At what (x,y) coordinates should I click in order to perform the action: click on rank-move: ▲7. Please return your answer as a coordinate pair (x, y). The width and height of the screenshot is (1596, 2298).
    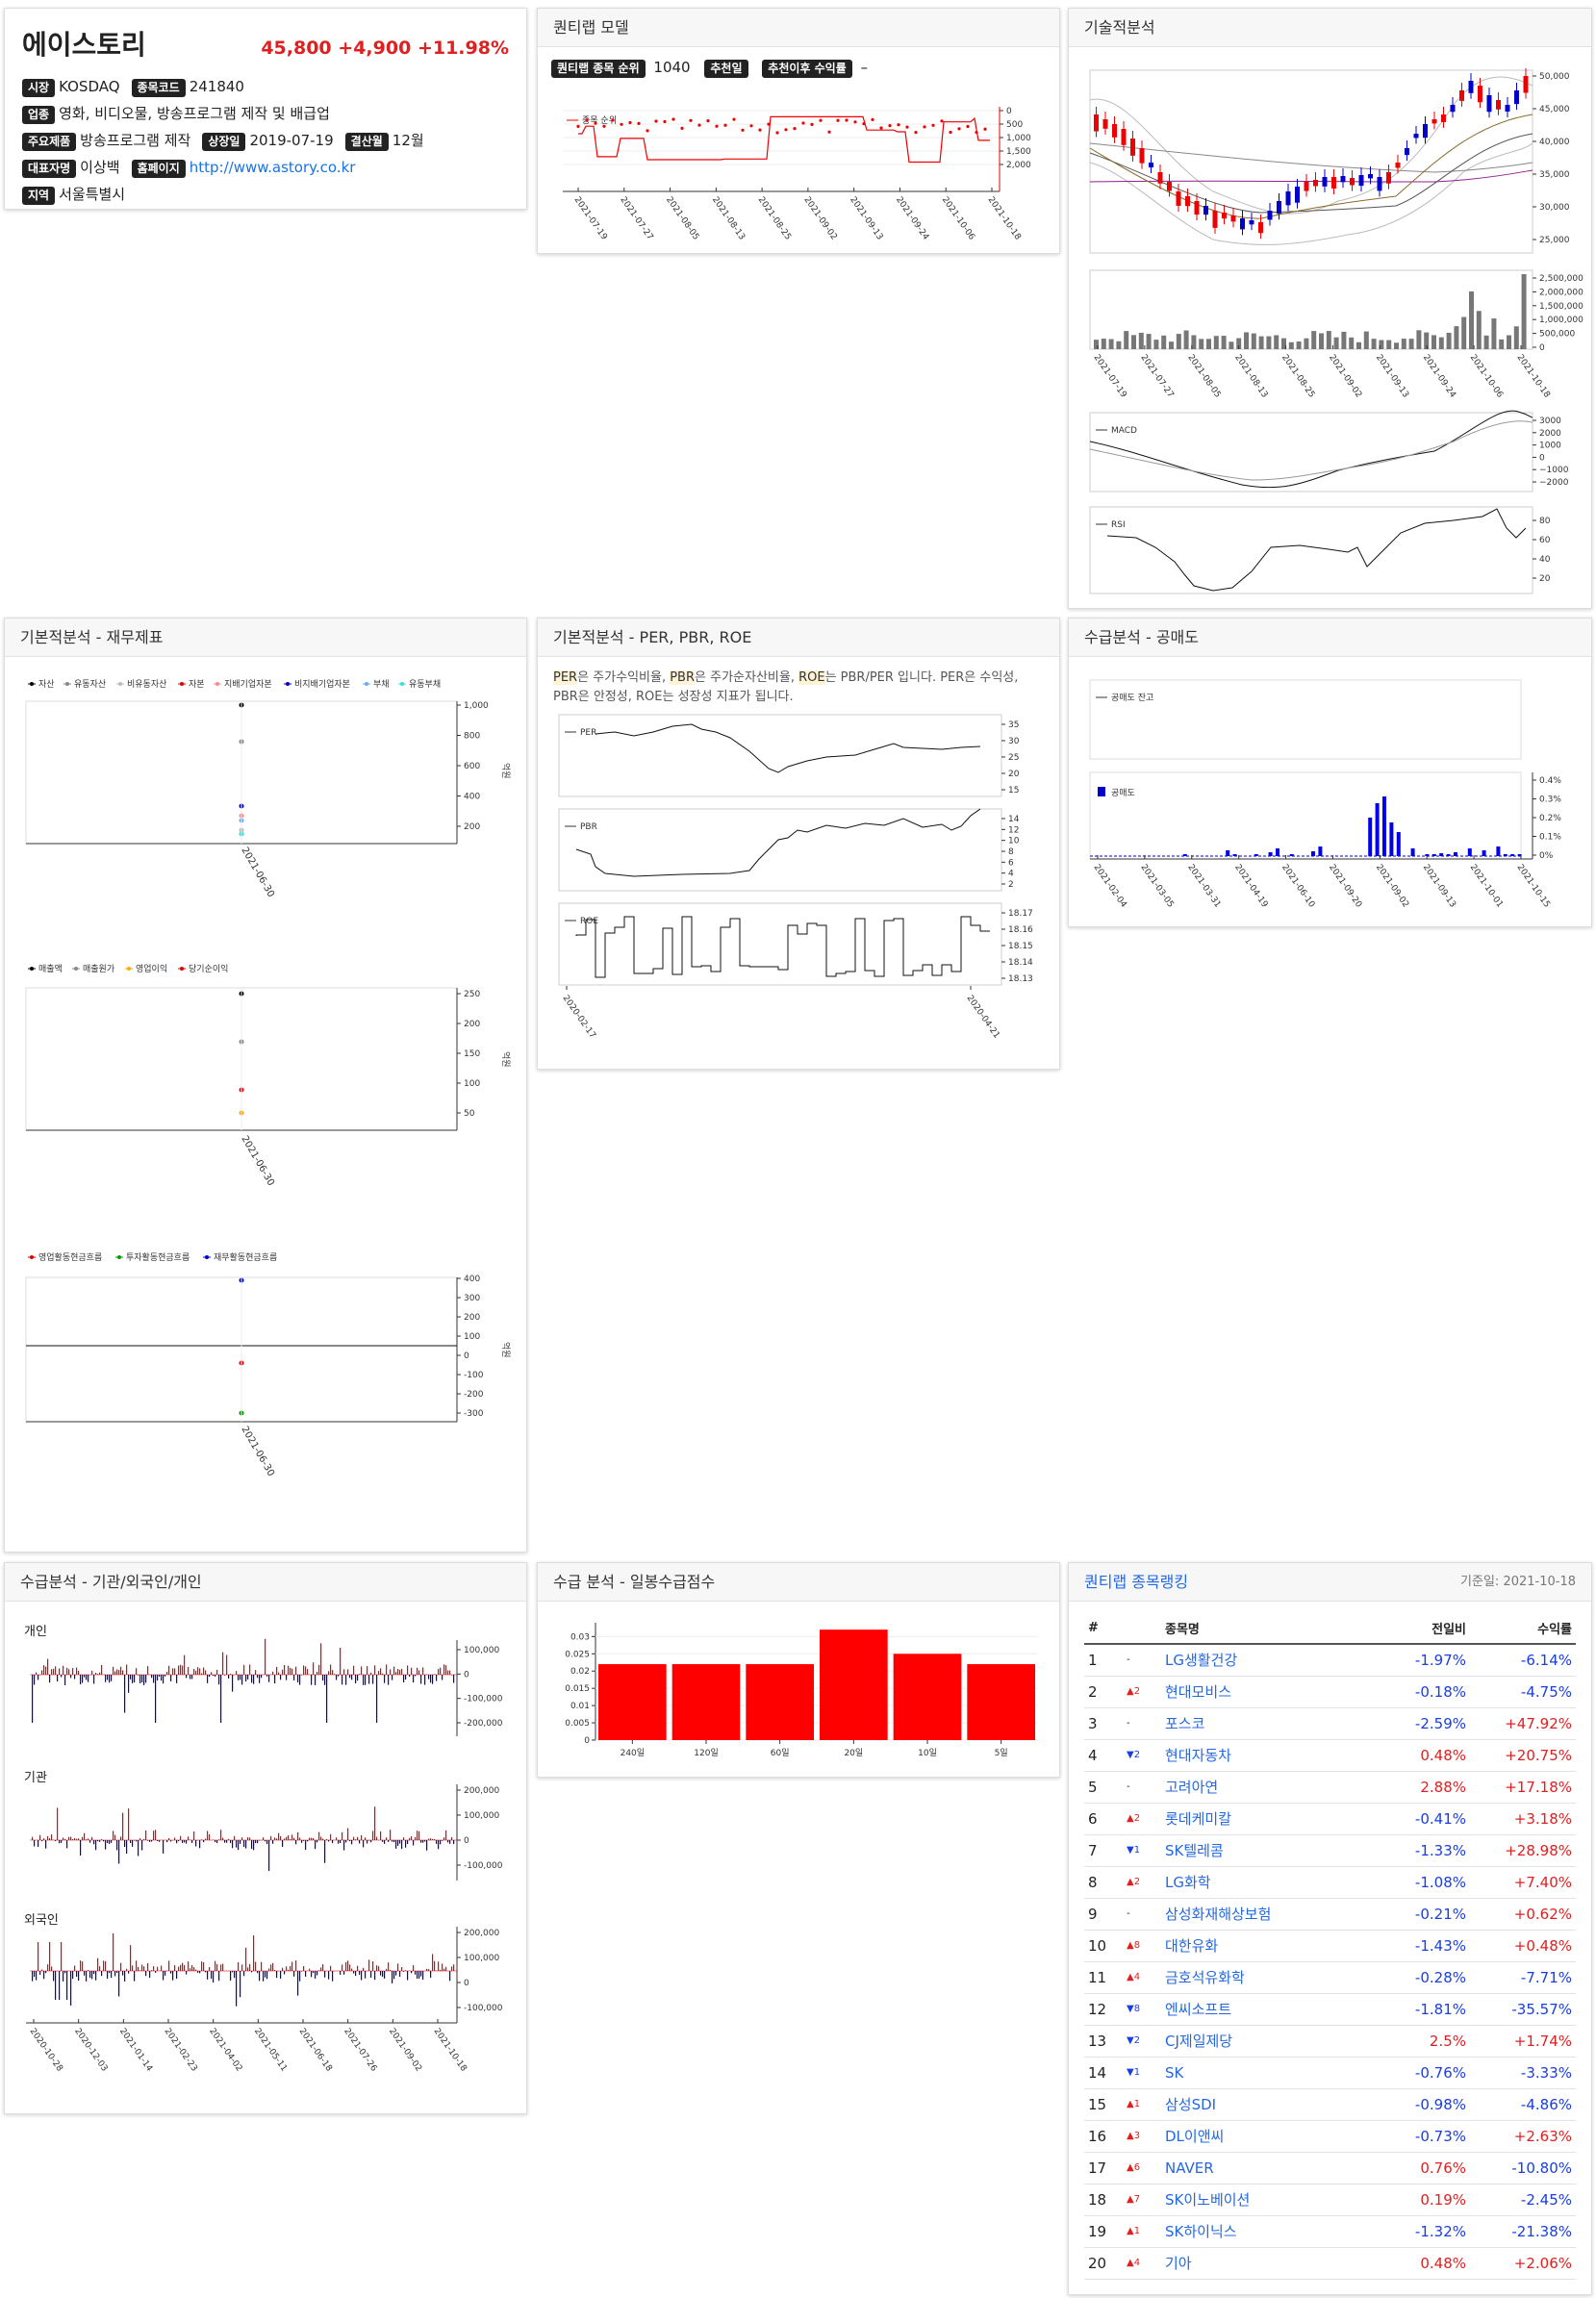
    Looking at the image, I should click on (1142, 2200).